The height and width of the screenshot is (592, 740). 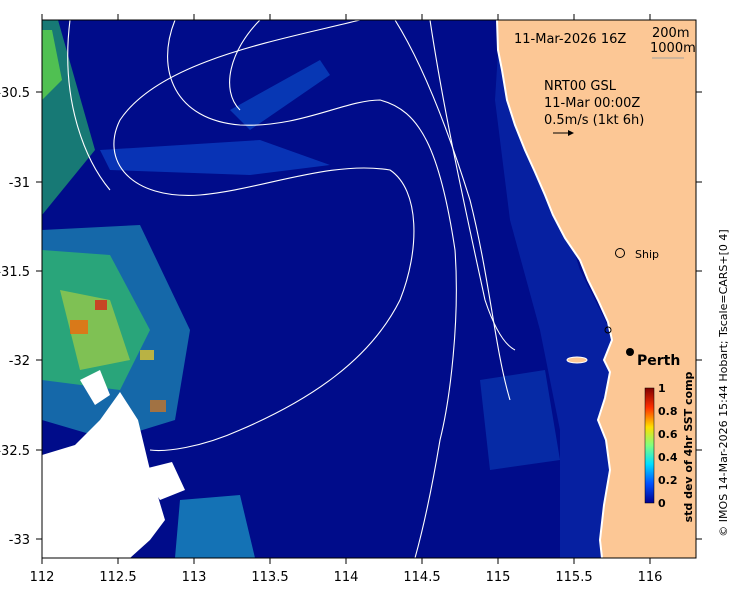 What do you see at coordinates (498, 577) in the screenshot?
I see `x-tick-label: 115` at bounding box center [498, 577].